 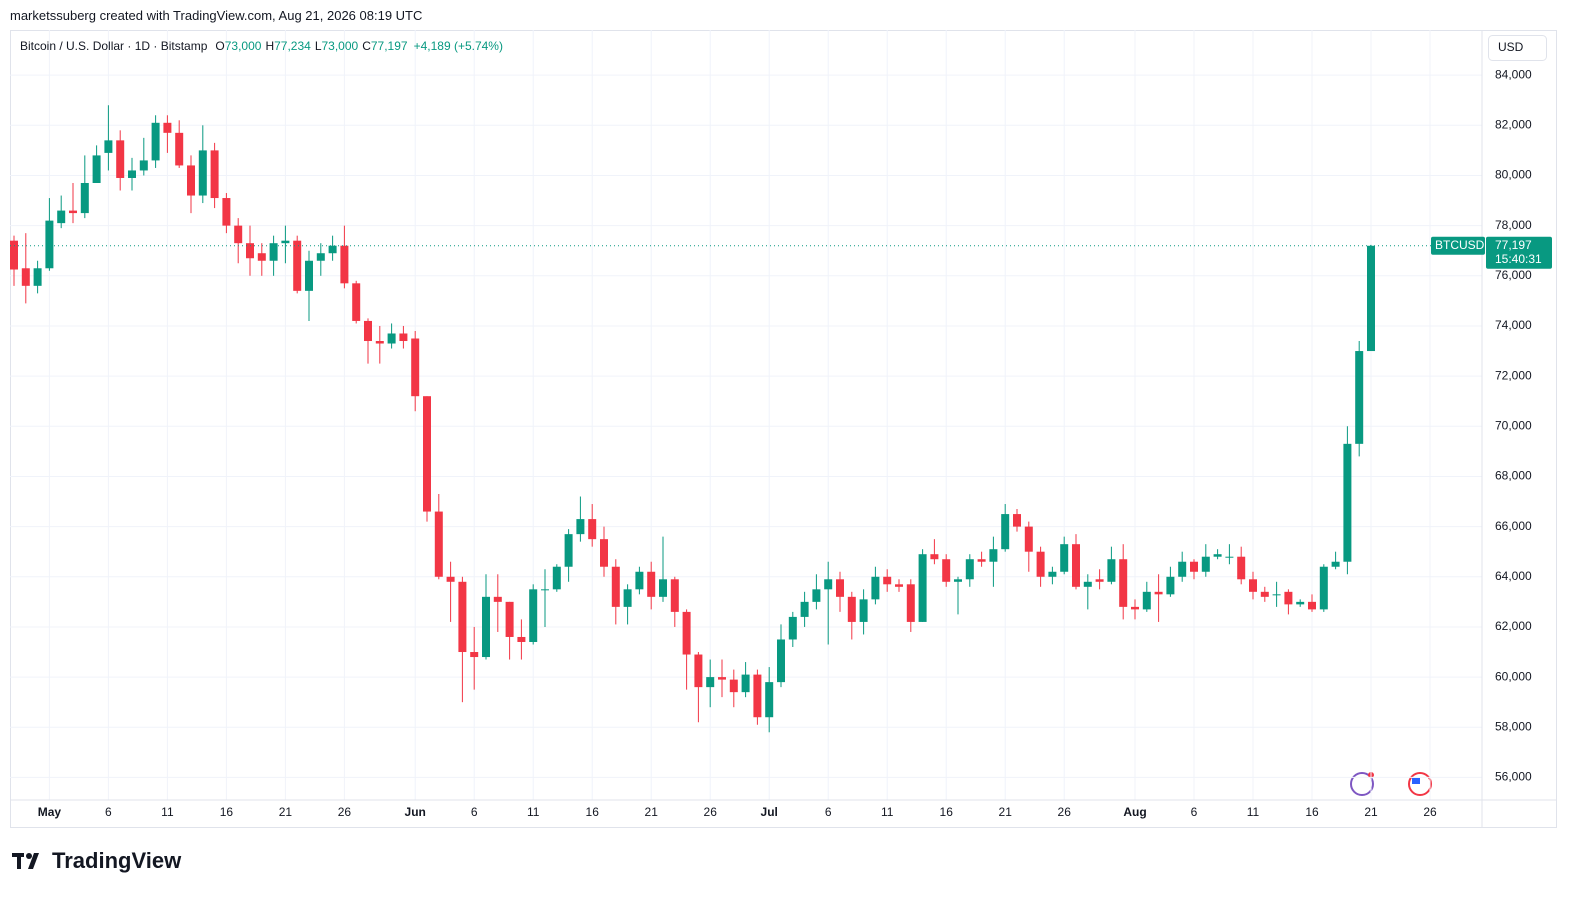 I want to click on price-tag-text: 77,197, so click(x=1513, y=245).